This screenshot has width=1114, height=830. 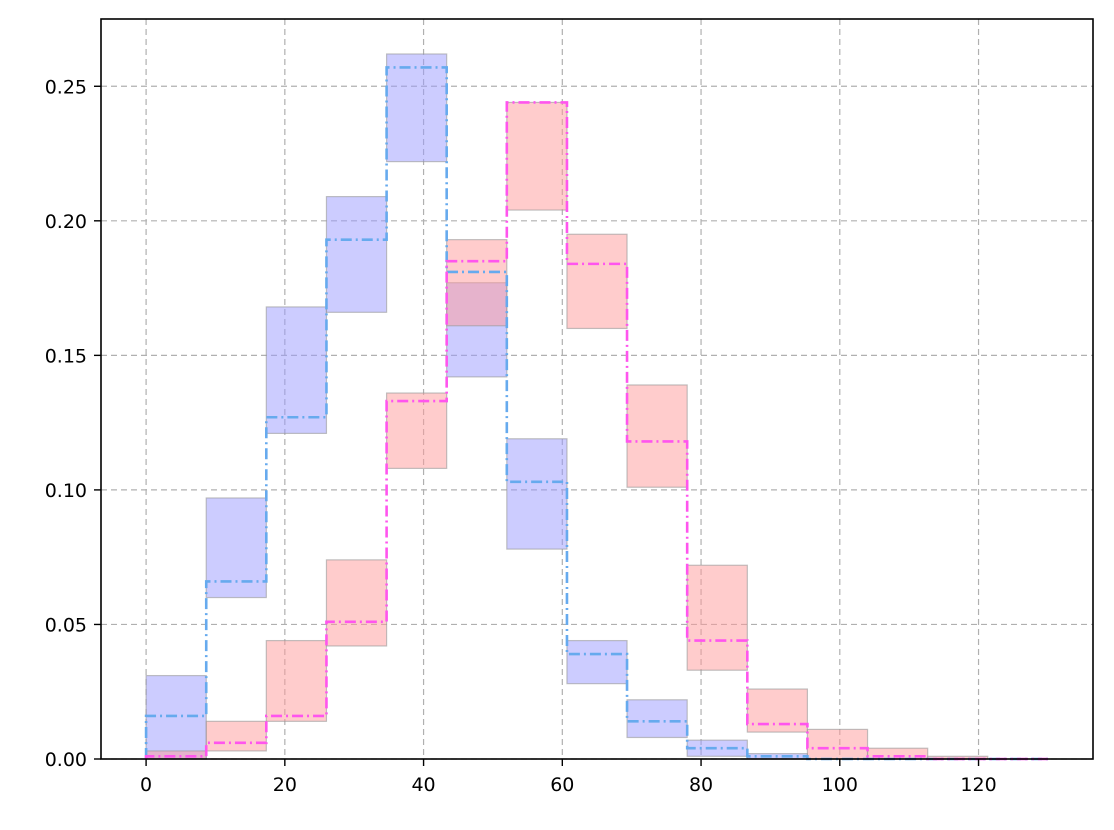 What do you see at coordinates (66, 222) in the screenshot?
I see `y-tick-label: 0.20` at bounding box center [66, 222].